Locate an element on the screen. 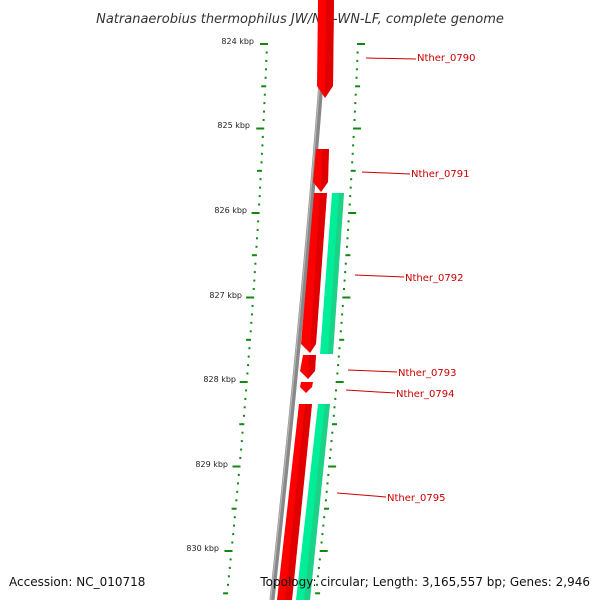 The height and width of the screenshot is (600, 600). scale-label-830: 830 kbp is located at coordinates (202, 548).